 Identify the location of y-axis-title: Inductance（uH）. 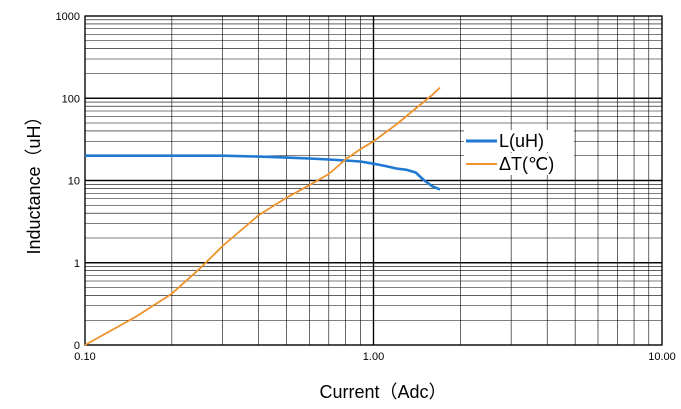
(34, 180).